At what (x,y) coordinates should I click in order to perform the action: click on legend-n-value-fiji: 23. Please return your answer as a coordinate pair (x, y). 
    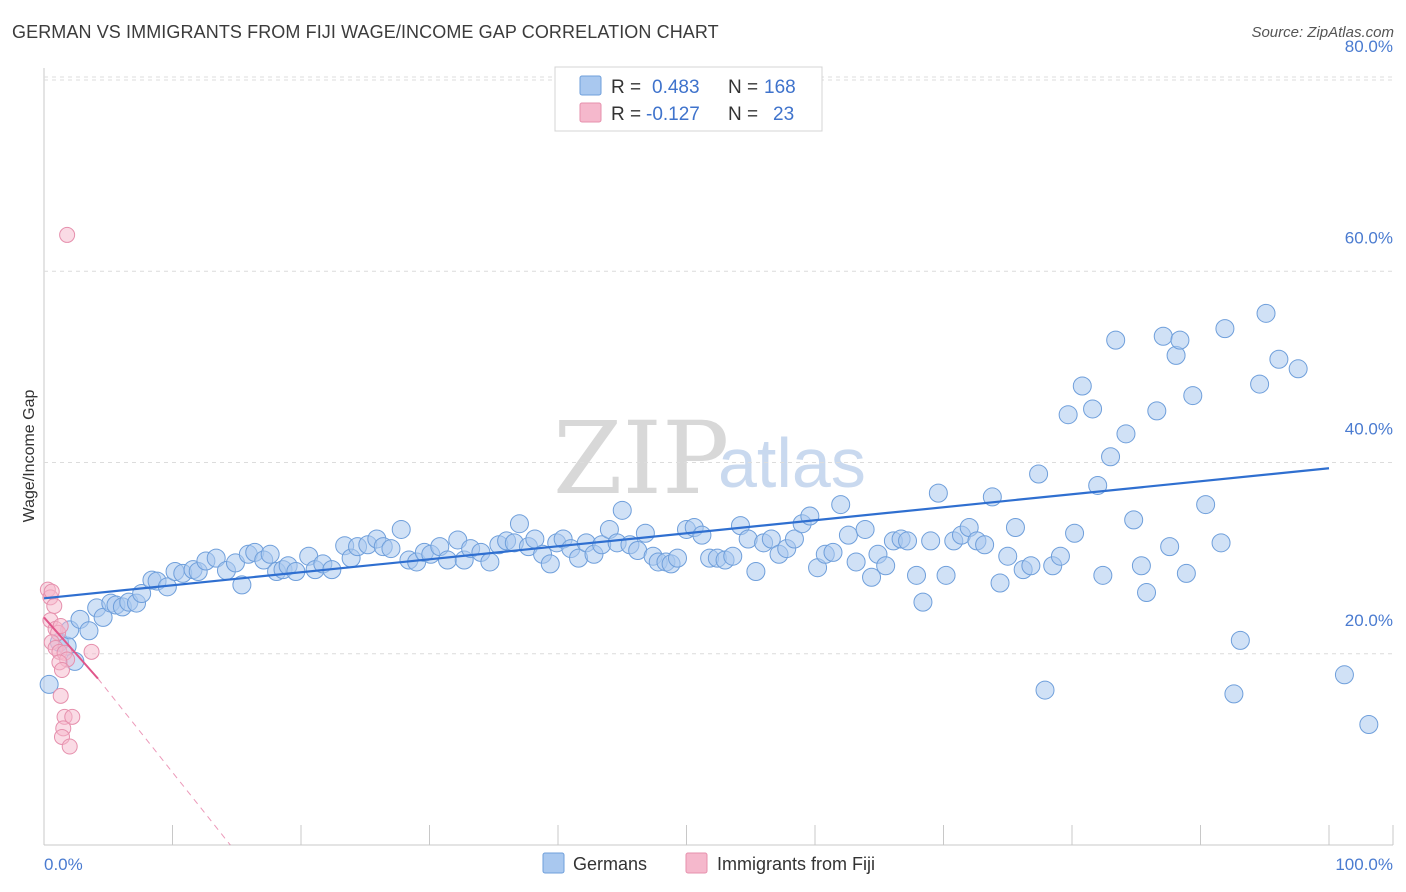
    Looking at the image, I should click on (783, 114).